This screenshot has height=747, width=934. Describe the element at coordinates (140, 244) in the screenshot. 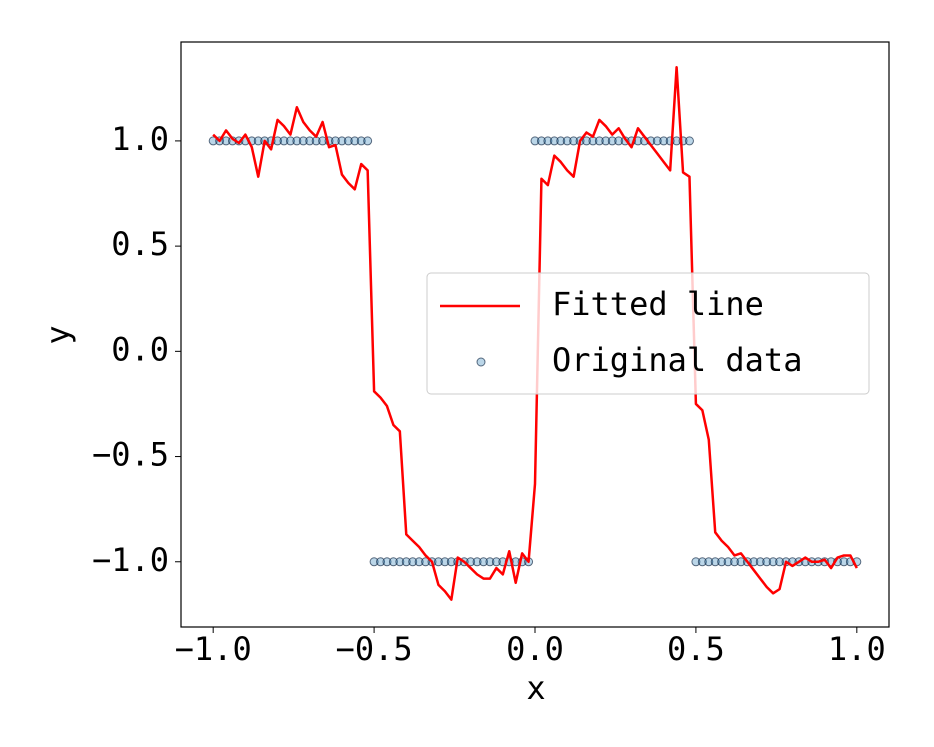

I see `y-tick-label: 0.5` at that location.